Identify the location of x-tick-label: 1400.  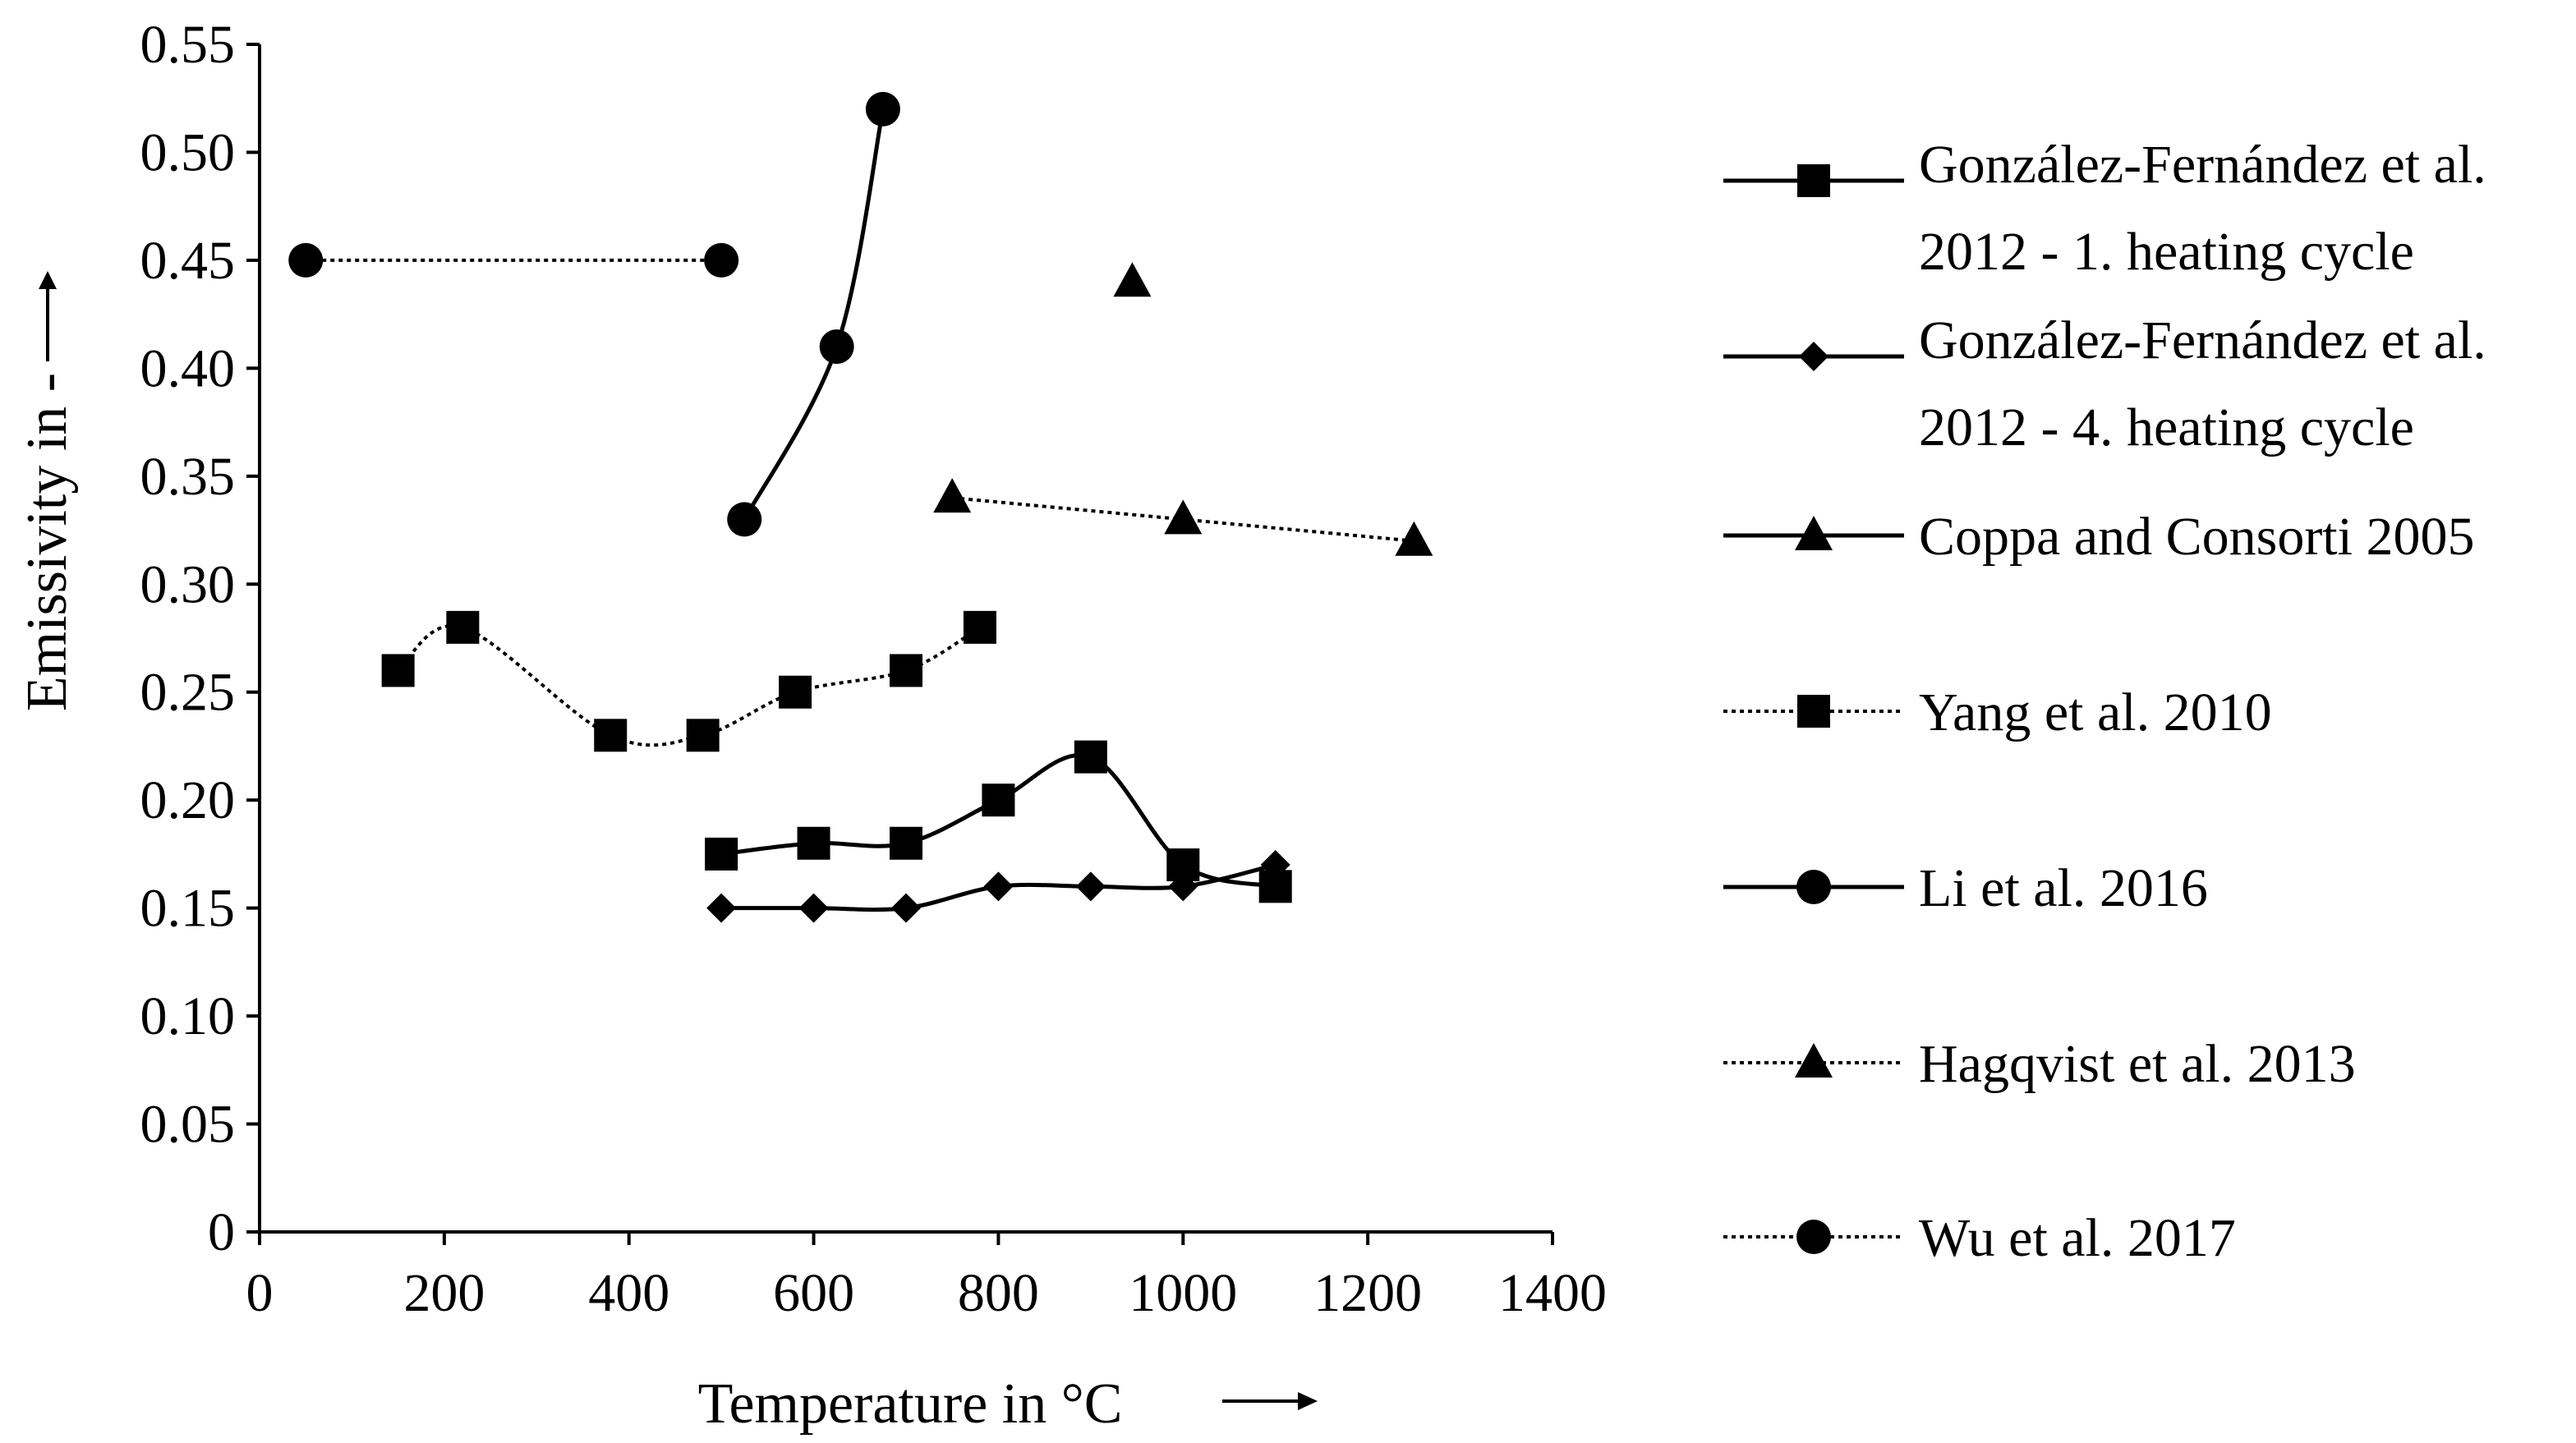
(1553, 1293).